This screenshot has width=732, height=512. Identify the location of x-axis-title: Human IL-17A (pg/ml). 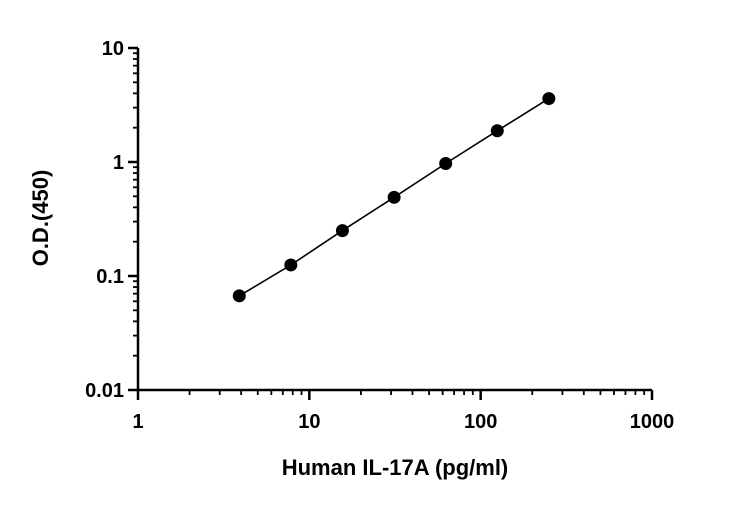
(395, 467).